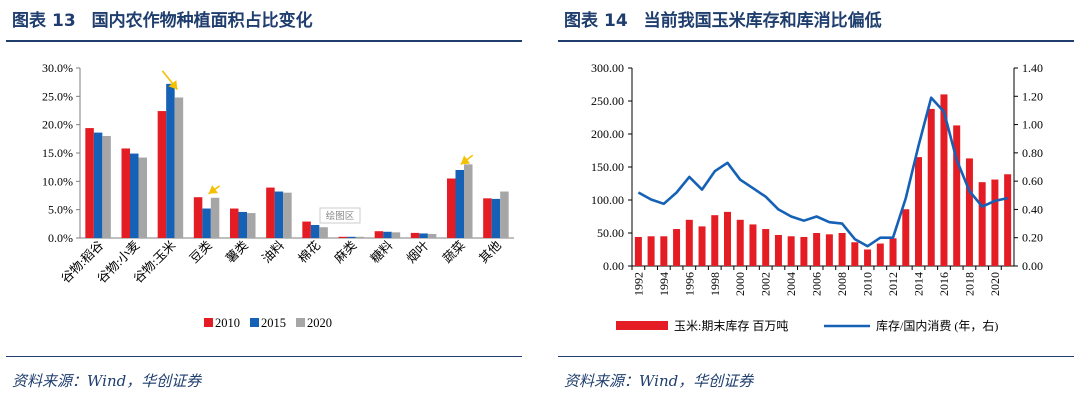  What do you see at coordinates (57, 68) in the screenshot?
I see `y-tick-label: 30.0%` at bounding box center [57, 68].